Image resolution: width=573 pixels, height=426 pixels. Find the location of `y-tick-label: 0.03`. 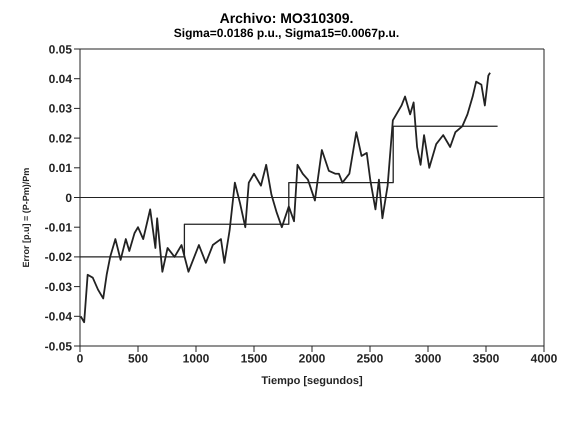

y-tick-label: 0.03 is located at coordinates (60, 109).